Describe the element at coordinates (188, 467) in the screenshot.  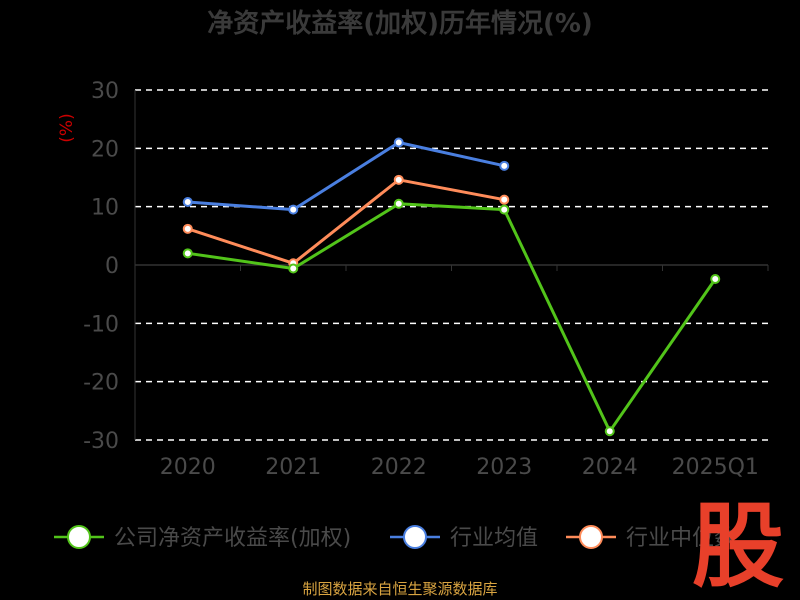
I see `x-tick-label: 2020` at that location.